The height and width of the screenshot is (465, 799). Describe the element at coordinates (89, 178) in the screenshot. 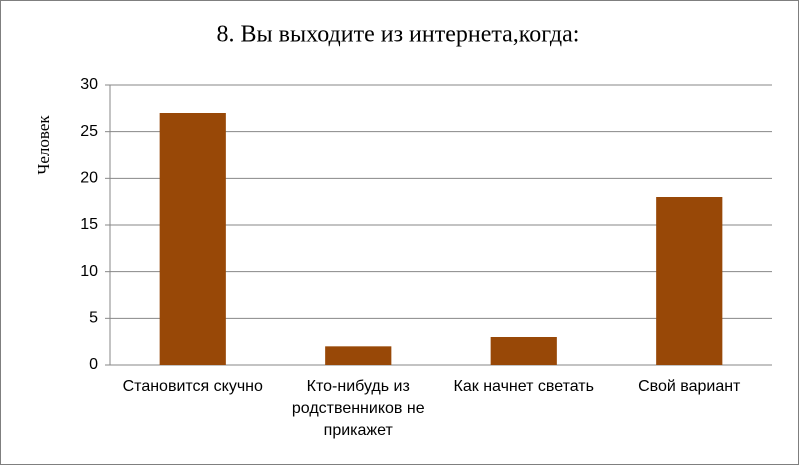

I see `y-tick-label: 20` at that location.